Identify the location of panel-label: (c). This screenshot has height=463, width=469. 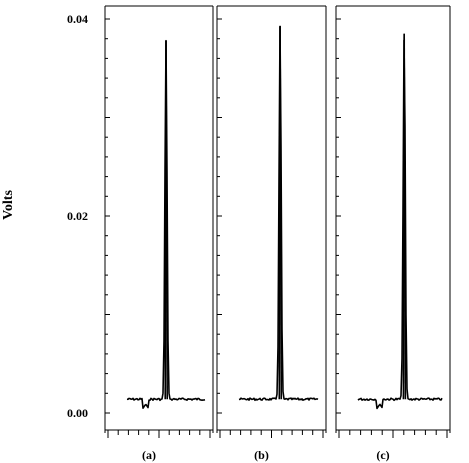
(382, 455).